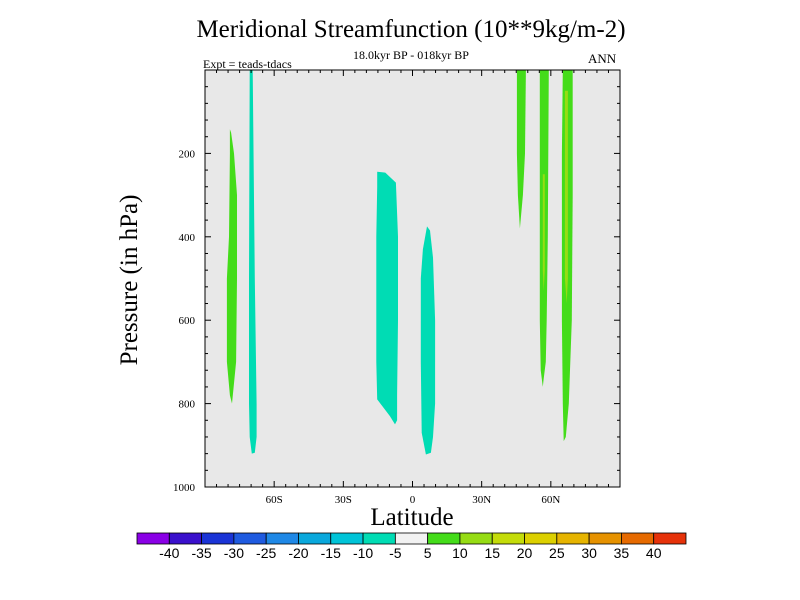 The width and height of the screenshot is (800, 600). Describe the element at coordinates (274, 500) in the screenshot. I see `x-tick-label: 60S` at that location.